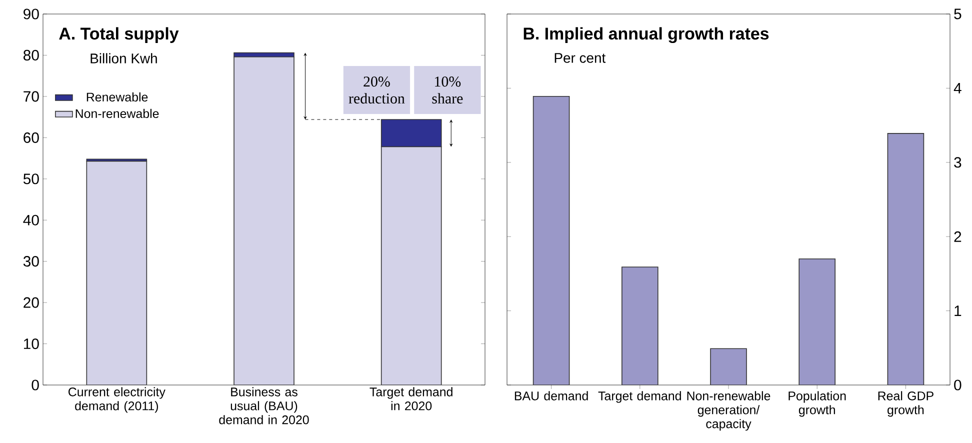 This screenshot has height=443, width=972. I want to click on y-tick-label: 3, so click(958, 162).